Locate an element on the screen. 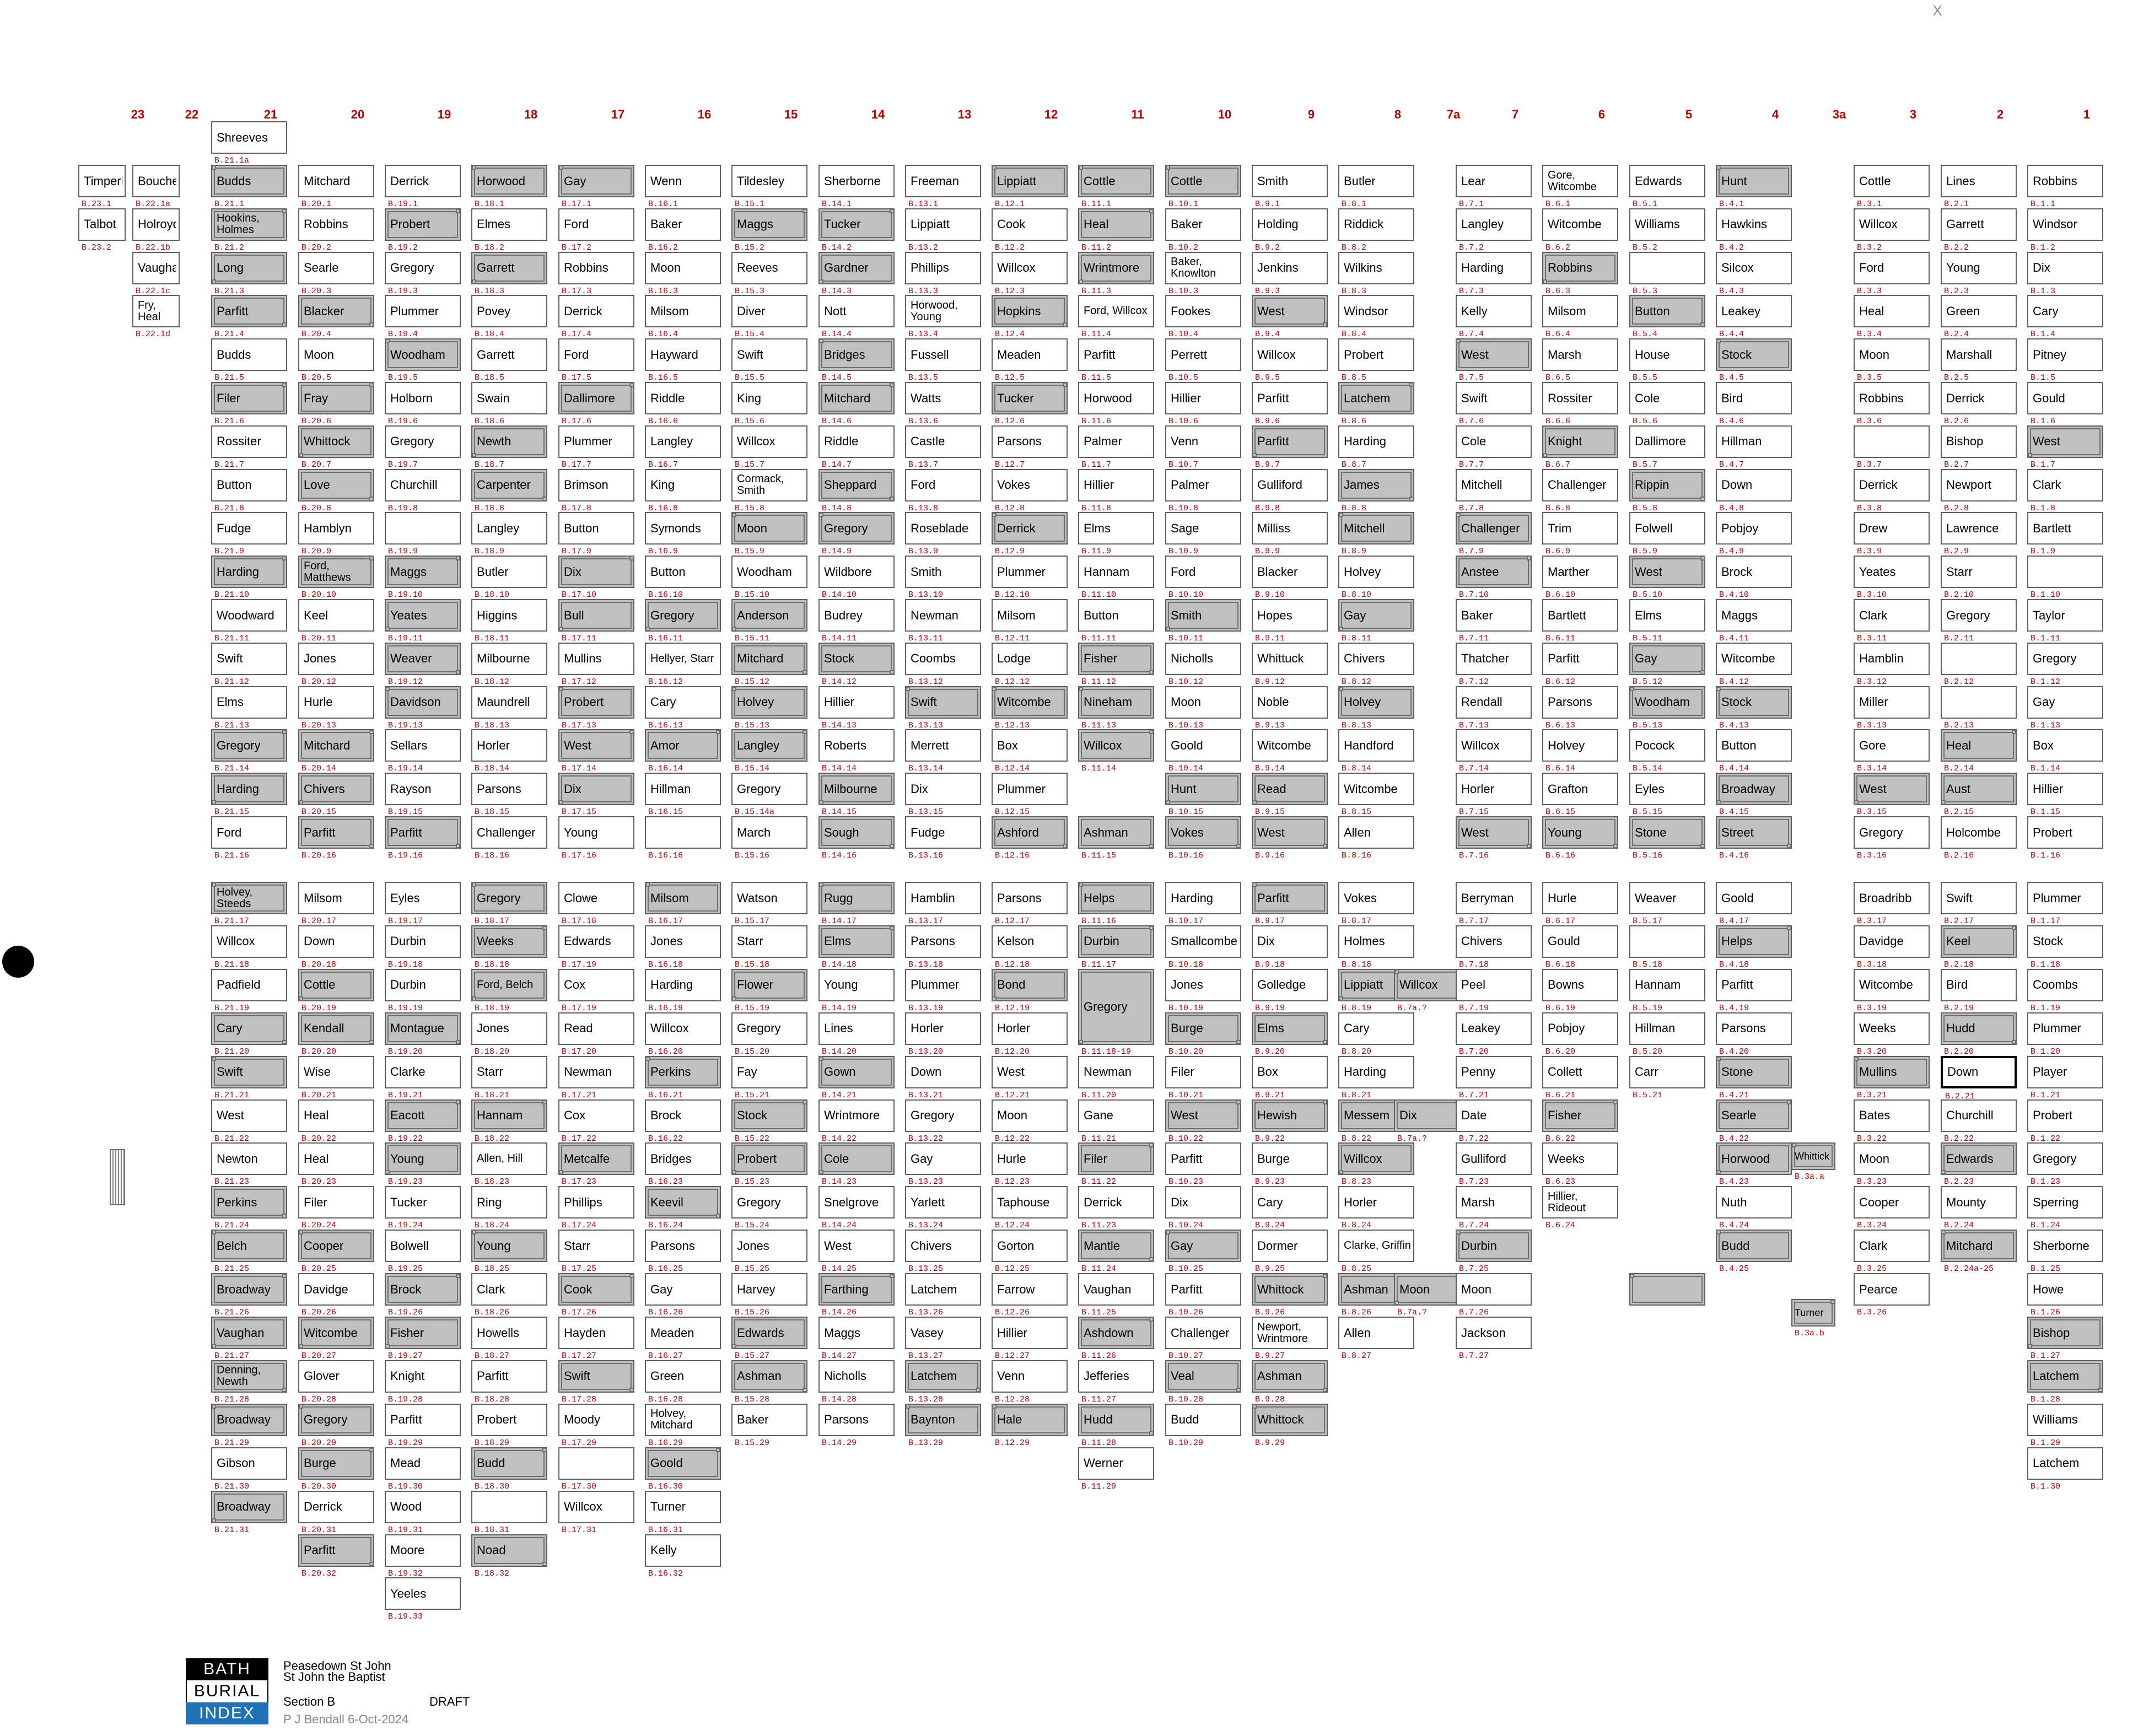 The height and width of the screenshot is (1736, 2138). grave-plot: Hudd B.11.28 is located at coordinates (1116, 1425).